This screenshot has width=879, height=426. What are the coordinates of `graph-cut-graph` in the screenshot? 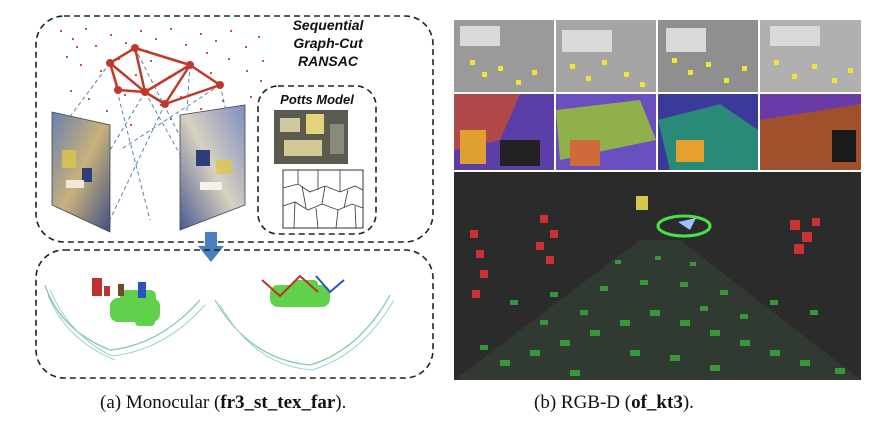 It's located at (165, 76).